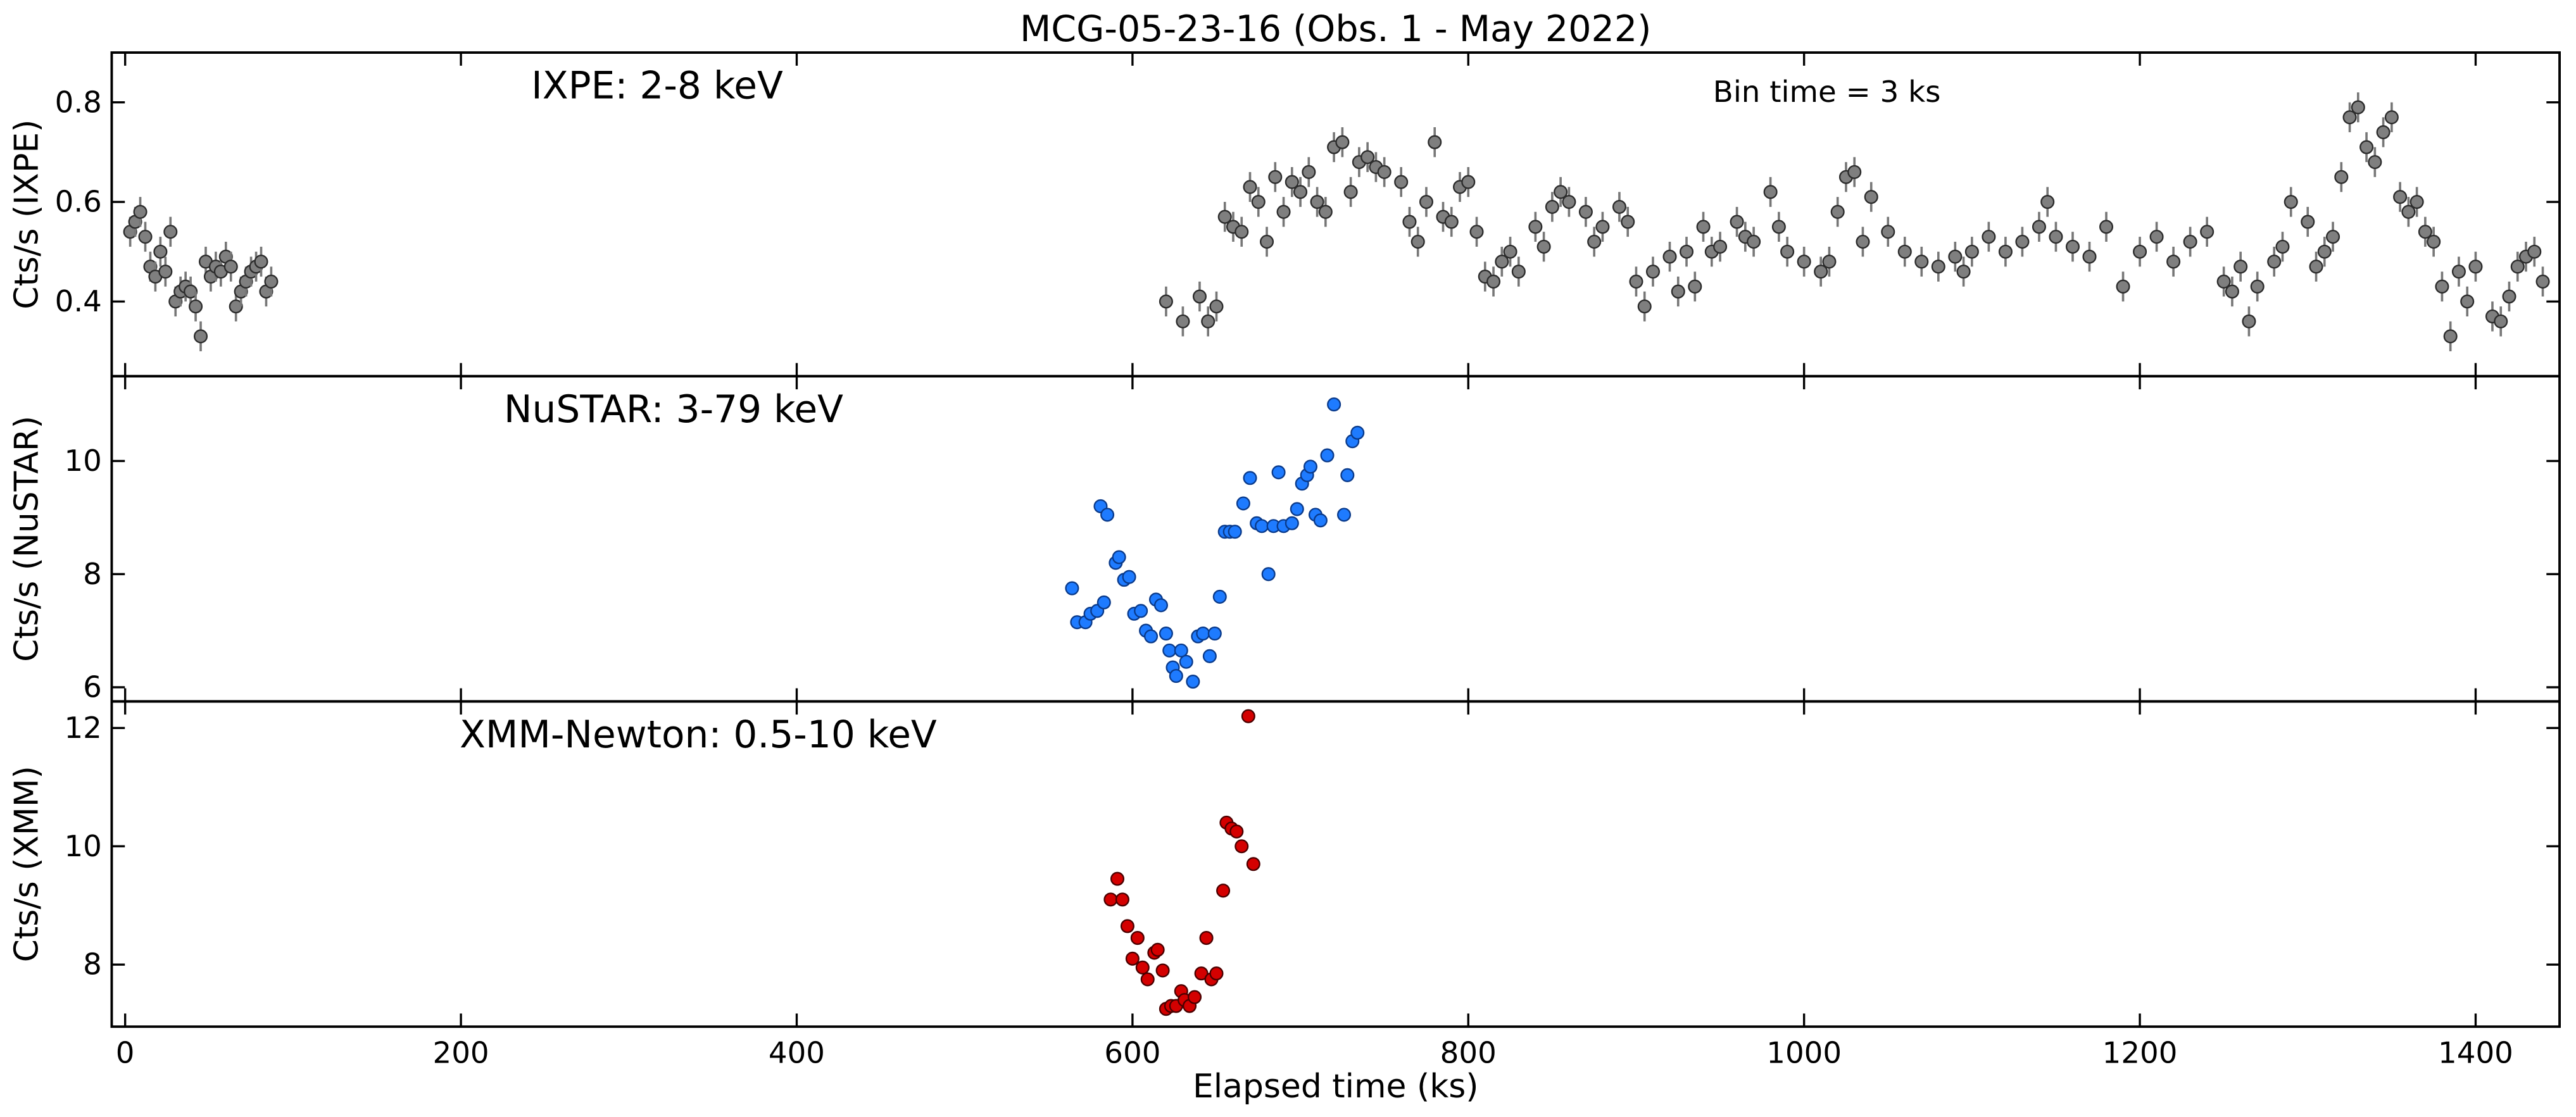  What do you see at coordinates (92, 688) in the screenshot?
I see `y-tick-label: 6` at bounding box center [92, 688].